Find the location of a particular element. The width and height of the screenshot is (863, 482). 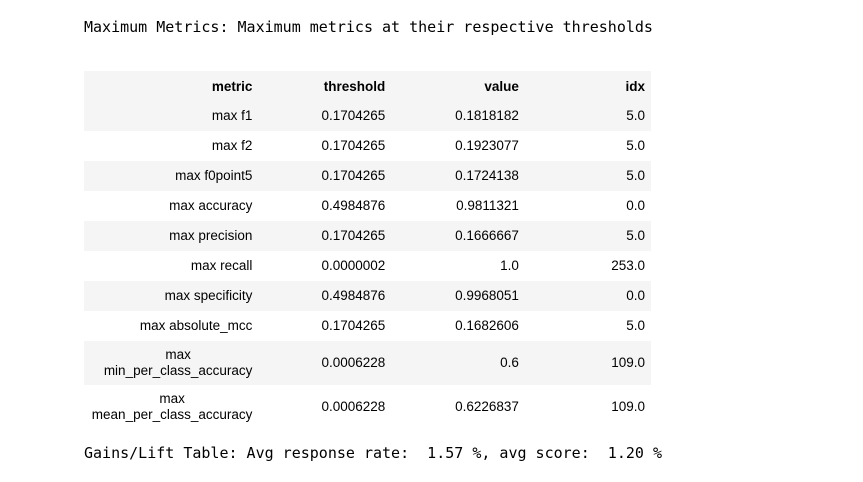

value-cell: 0.6226837 is located at coordinates (458, 407).